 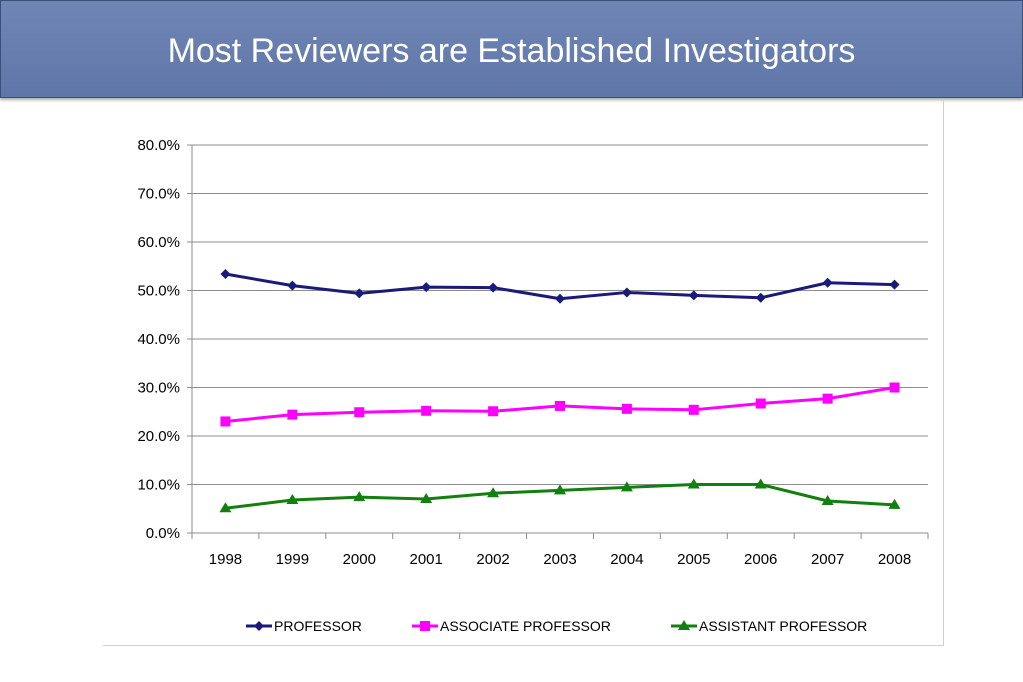 I want to click on x-tick-label: 2001, so click(x=425, y=559).